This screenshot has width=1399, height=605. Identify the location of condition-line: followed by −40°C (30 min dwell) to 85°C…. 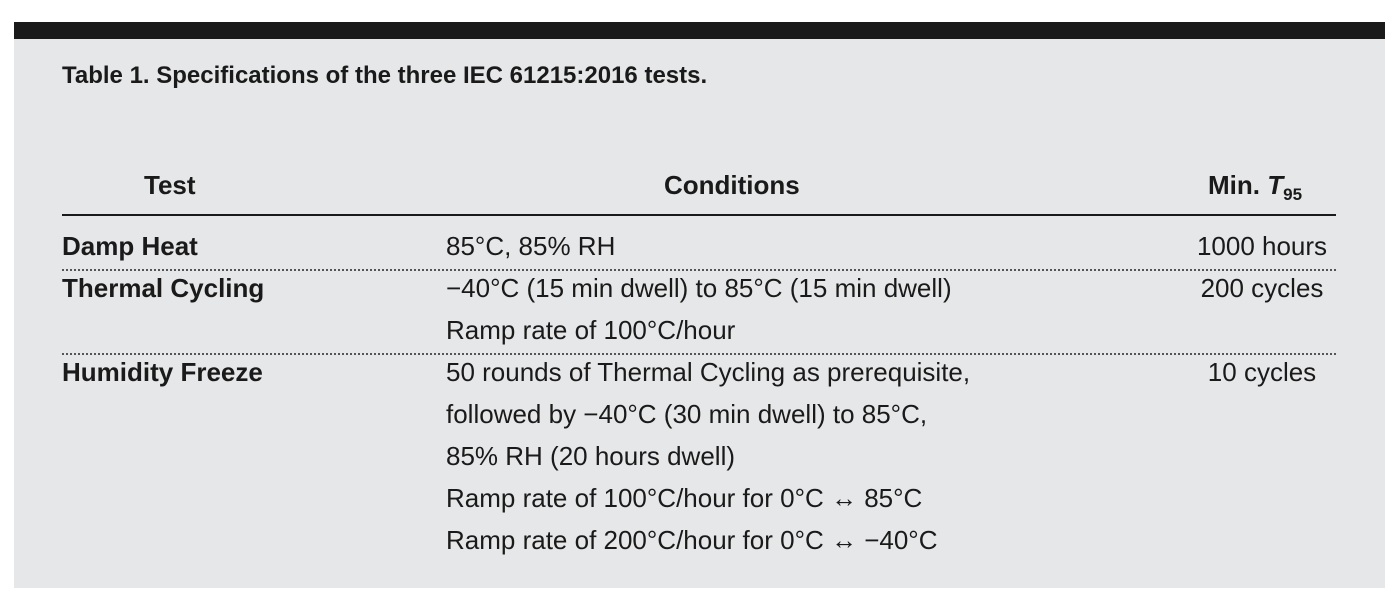
(687, 414).